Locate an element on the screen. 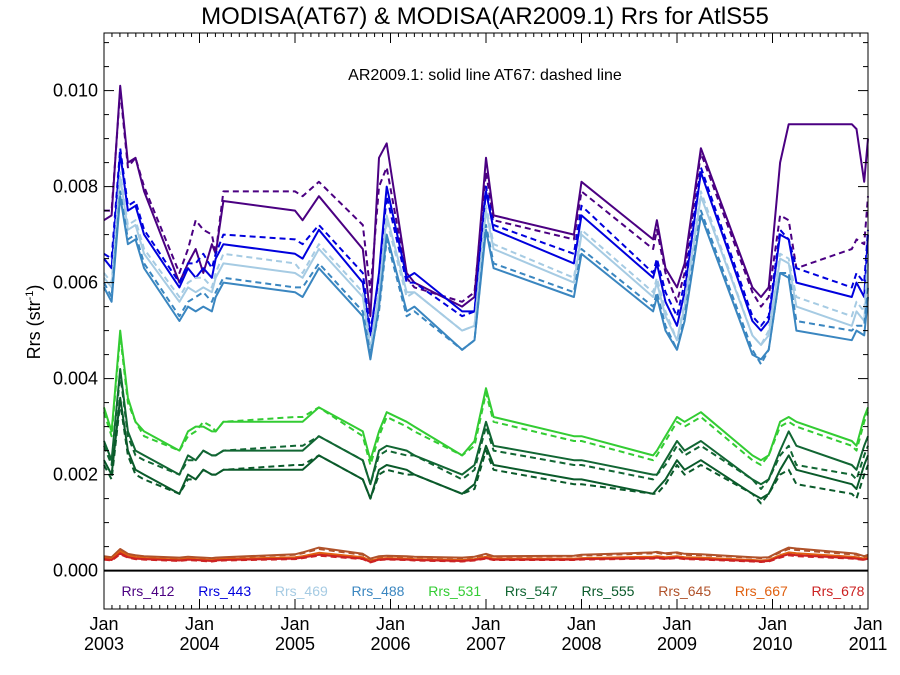 Image resolution: width=900 pixels, height=675 pixels. legend-label: Rrs_469 is located at coordinates (301, 591).